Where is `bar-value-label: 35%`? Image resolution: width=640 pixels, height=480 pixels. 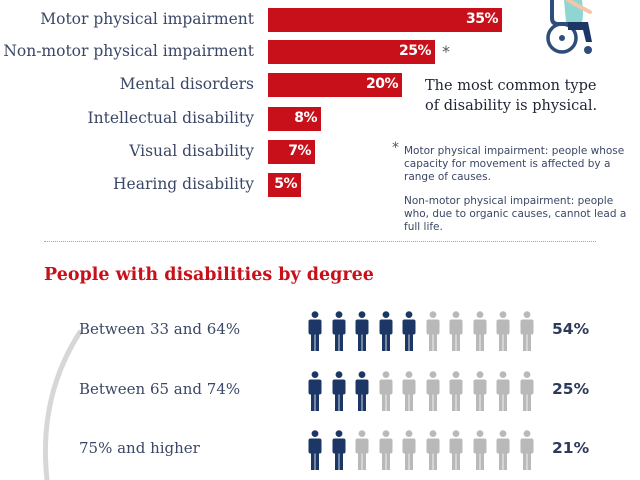
bar-value-label: 35% is located at coordinates (482, 19).